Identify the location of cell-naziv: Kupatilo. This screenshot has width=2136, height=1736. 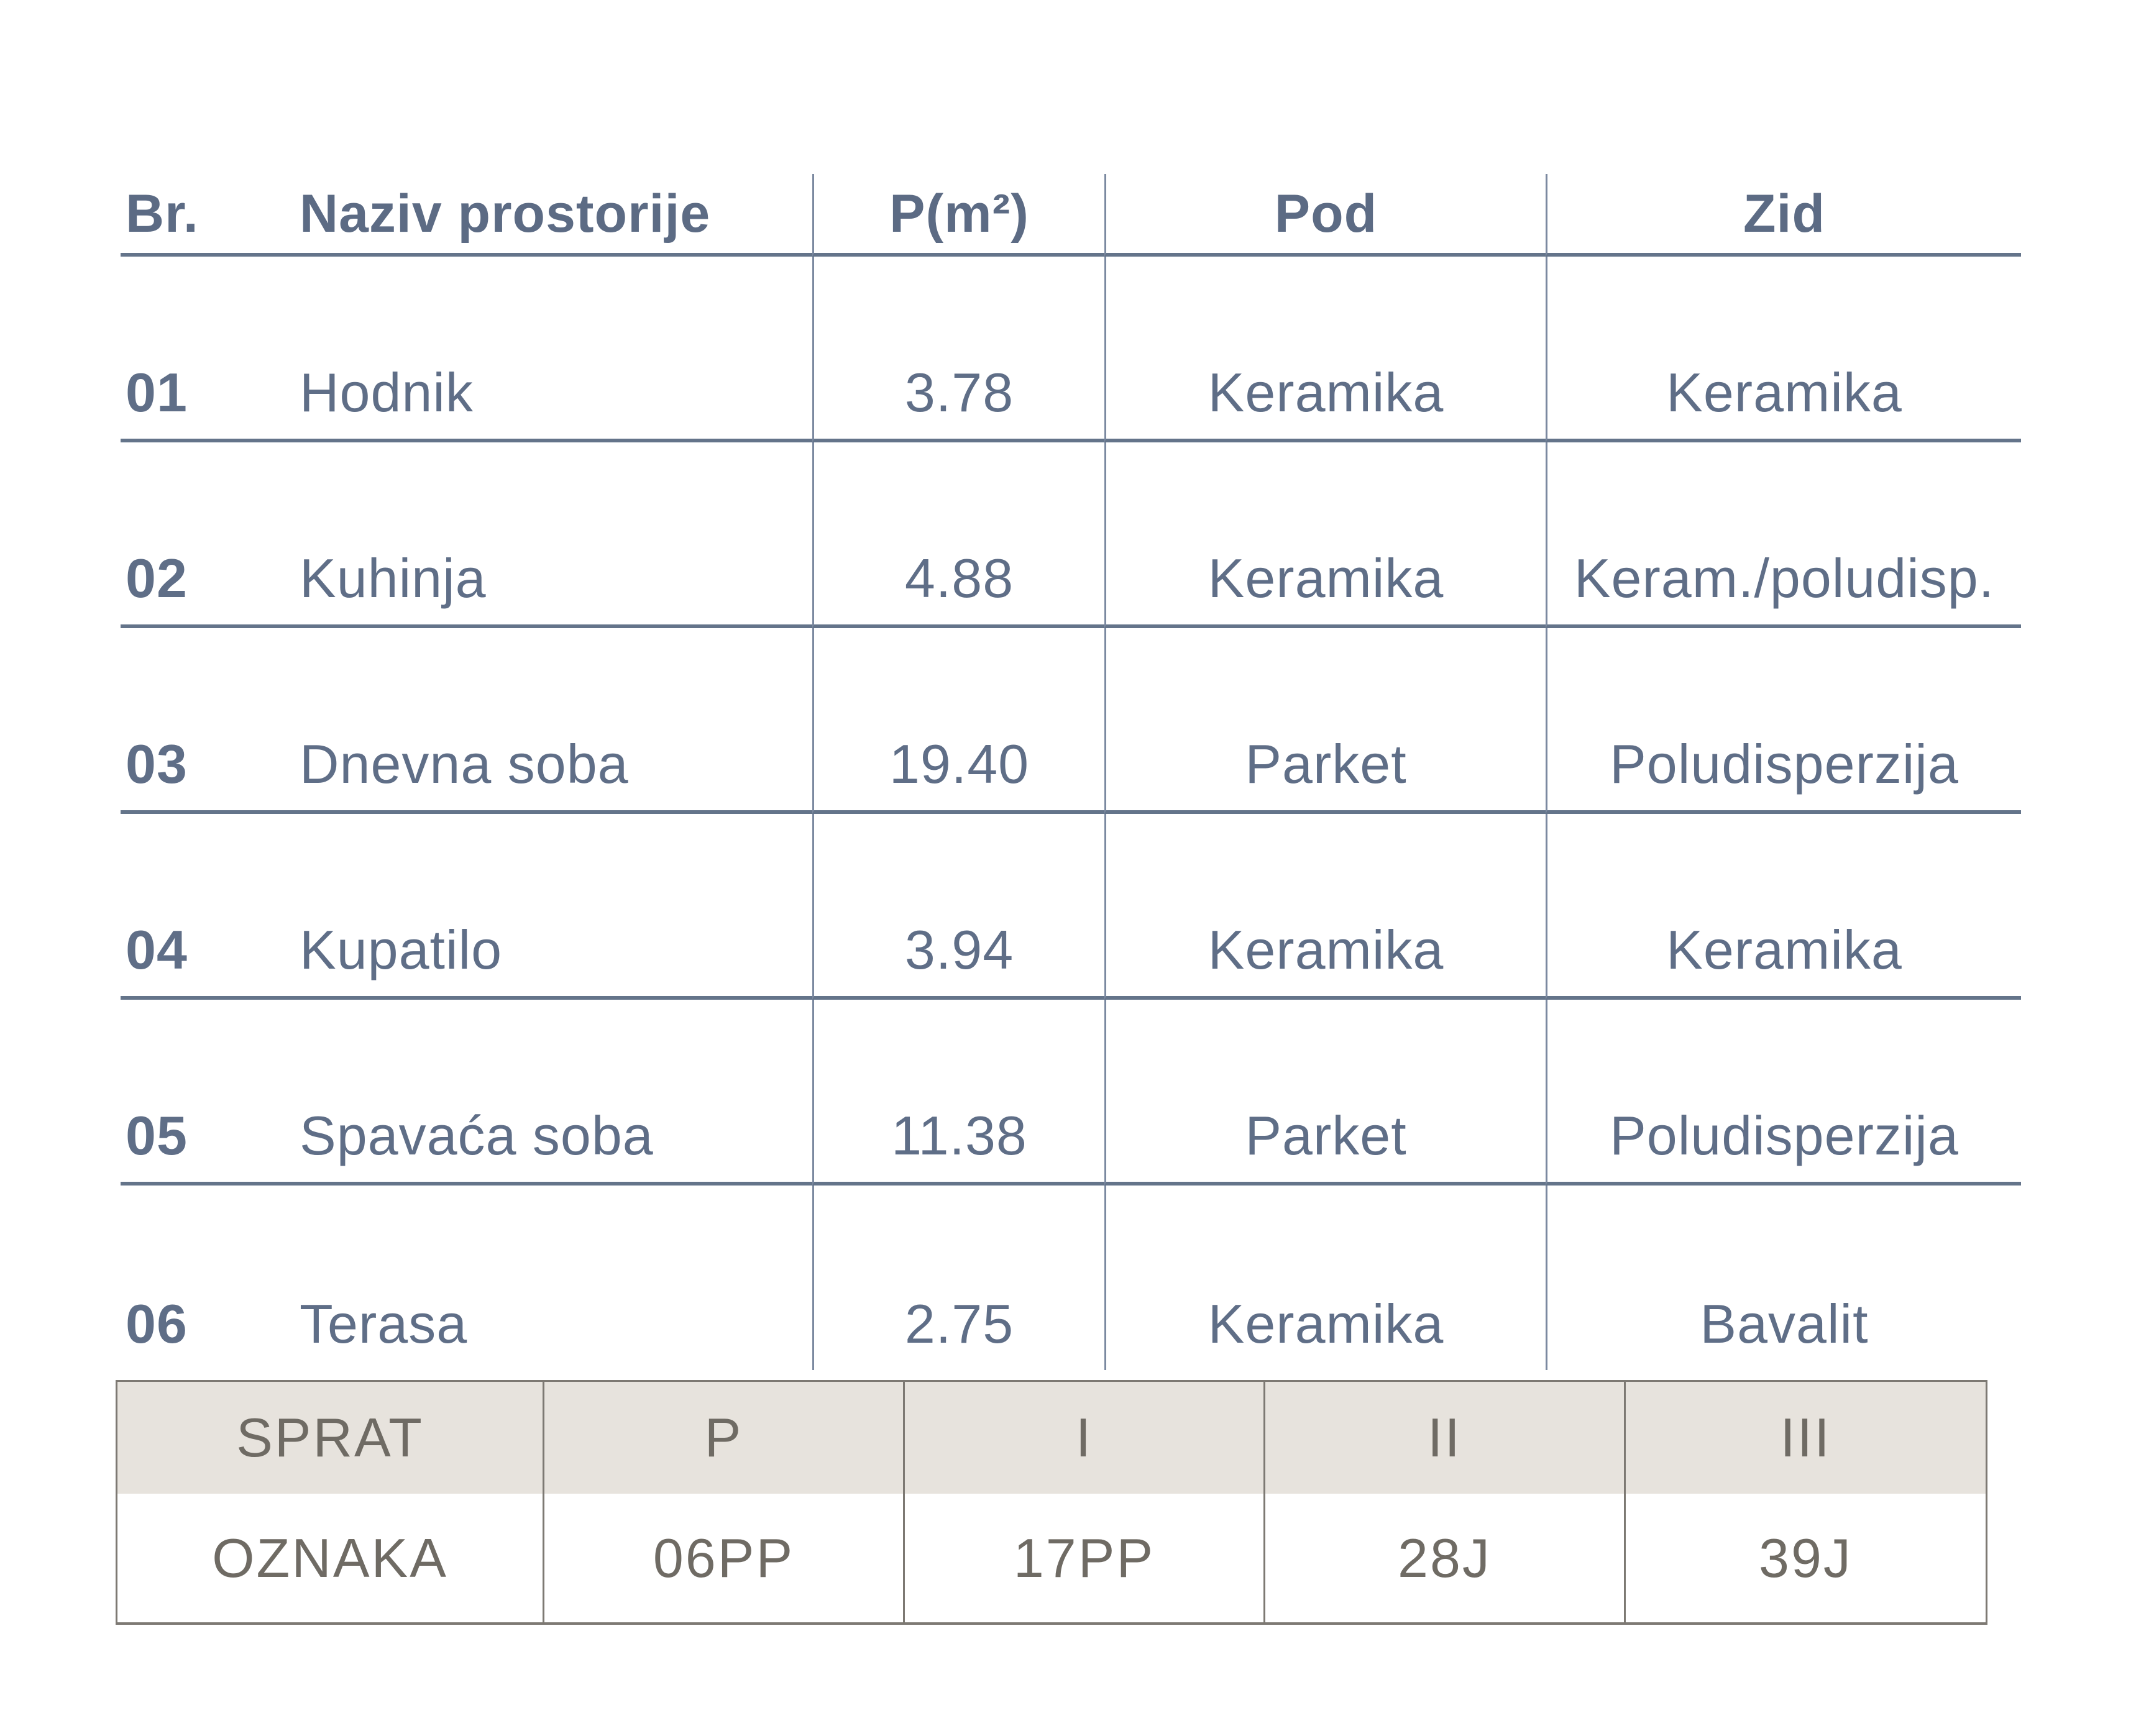
(555, 907).